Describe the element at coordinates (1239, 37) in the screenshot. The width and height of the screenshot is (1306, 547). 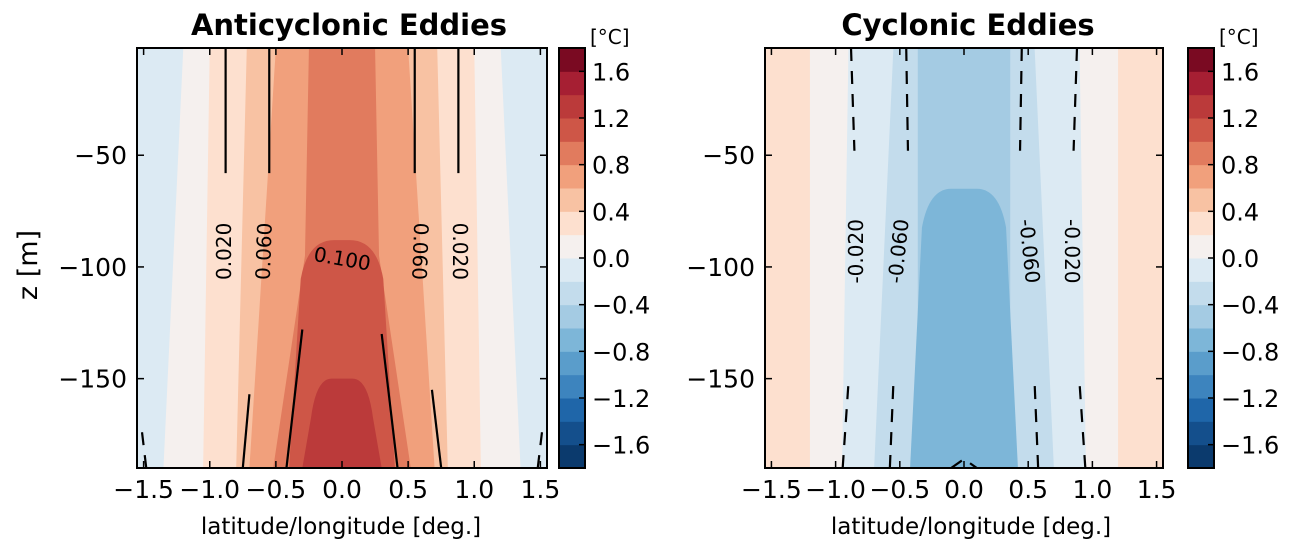
I see `colorbar-unit-right: [°C]` at that location.